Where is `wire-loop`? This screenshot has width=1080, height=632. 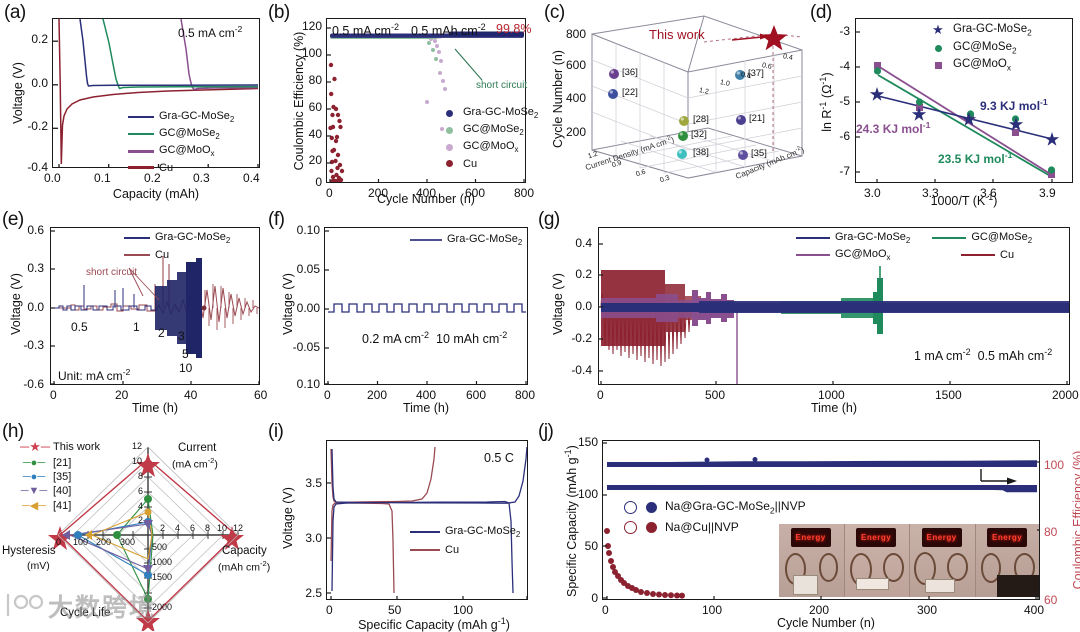 wire-loop is located at coordinates (991, 568).